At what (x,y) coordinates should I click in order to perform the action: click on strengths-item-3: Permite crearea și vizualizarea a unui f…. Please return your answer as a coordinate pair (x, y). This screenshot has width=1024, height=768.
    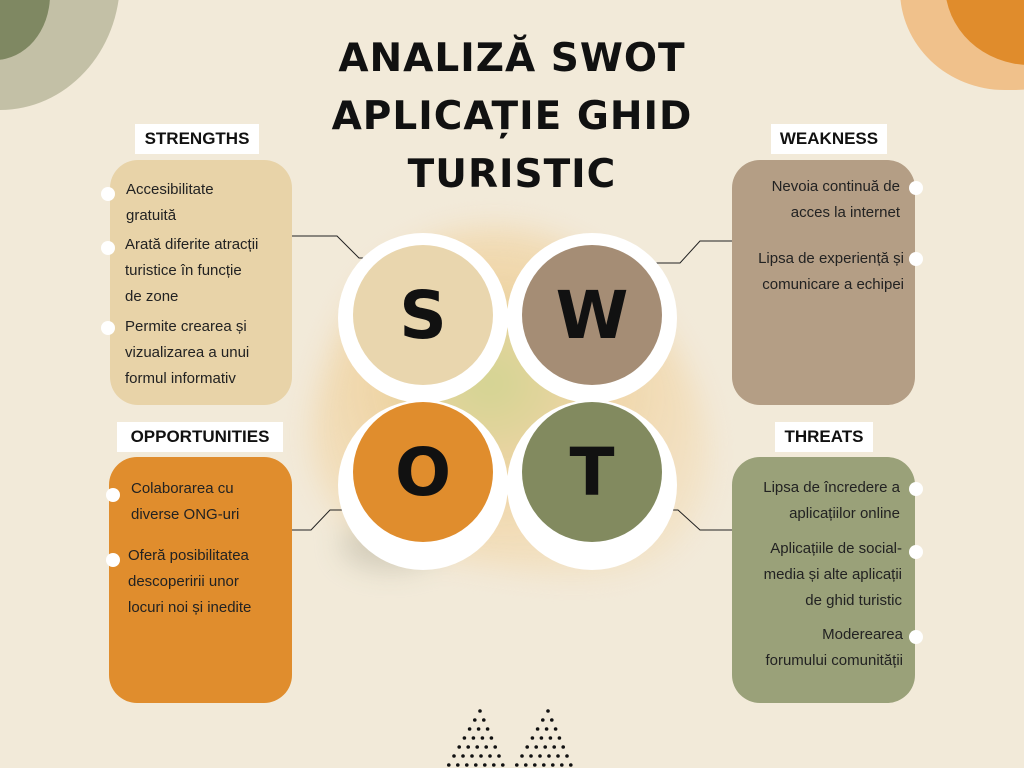
    Looking at the image, I should click on (187, 353).